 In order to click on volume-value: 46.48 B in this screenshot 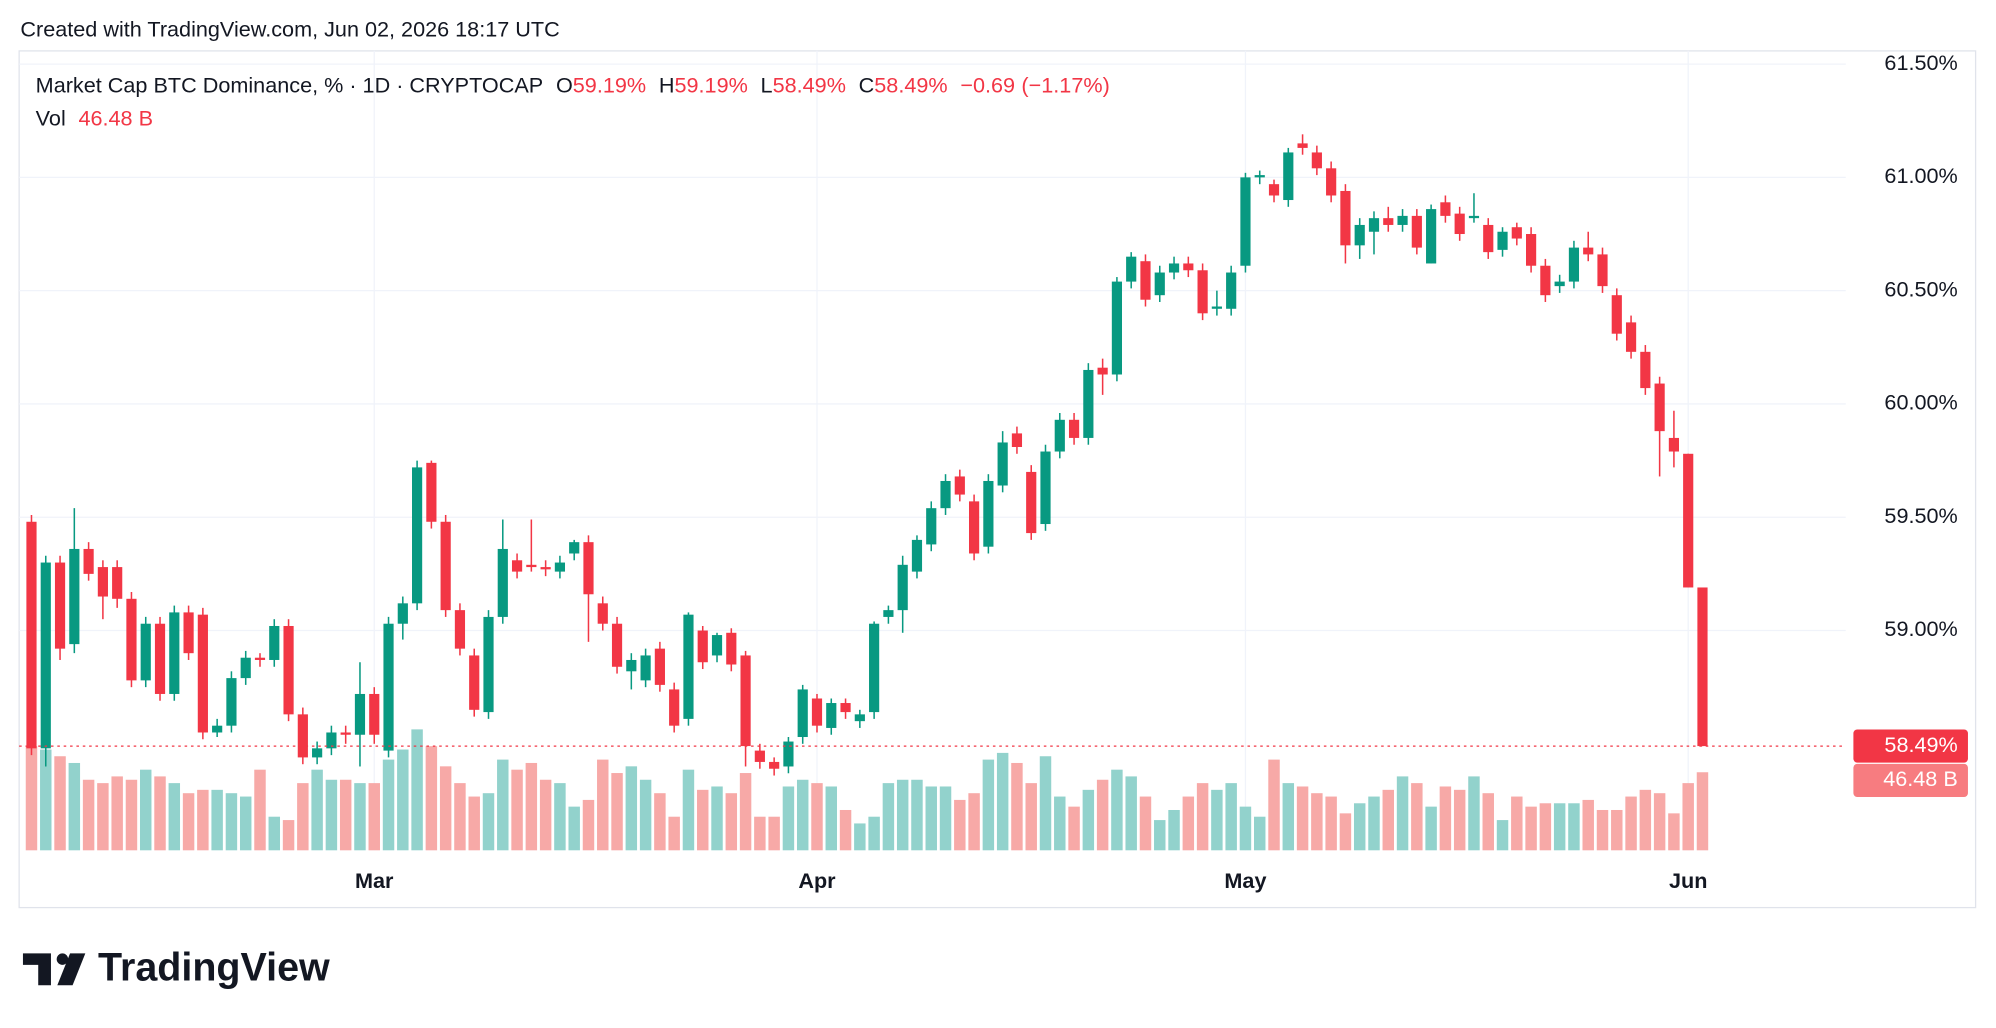, I will do `click(115, 117)`.